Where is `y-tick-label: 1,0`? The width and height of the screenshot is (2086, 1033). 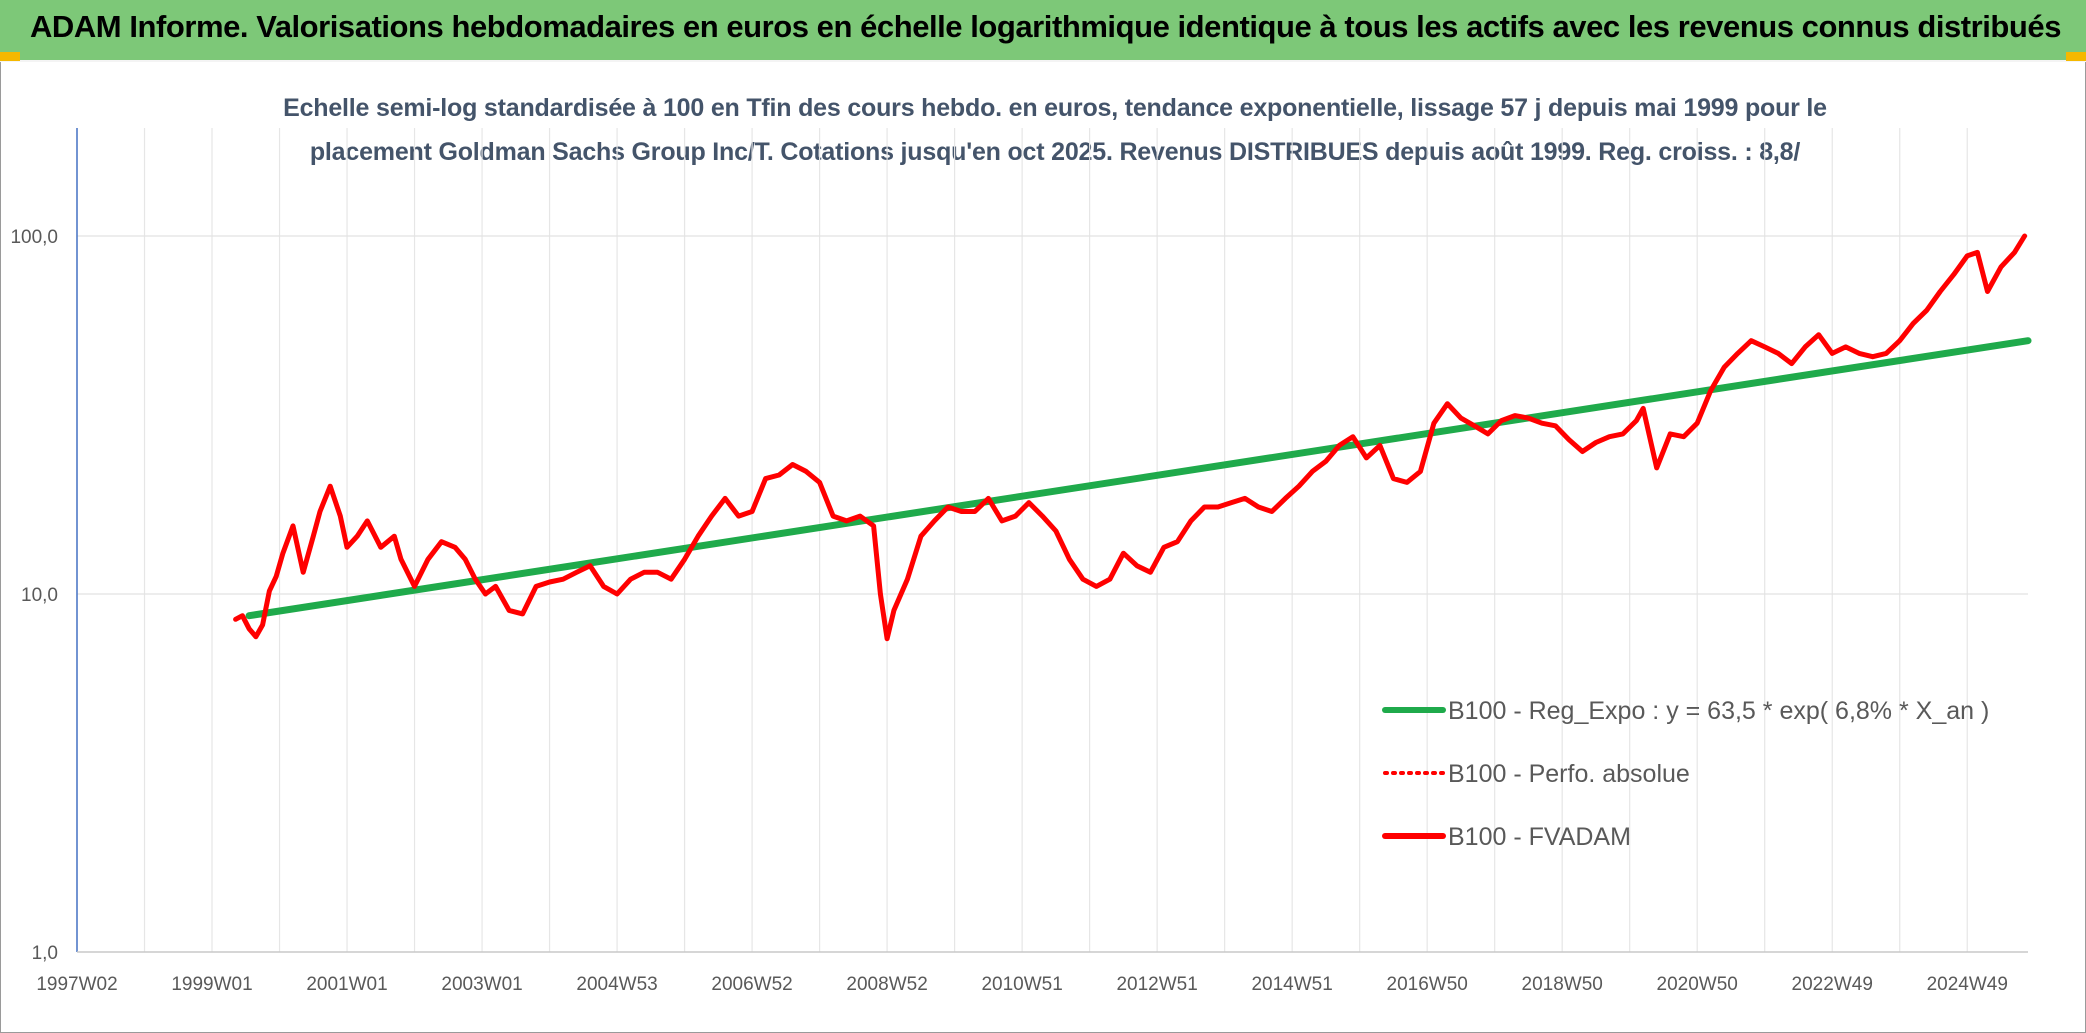
y-tick-label: 1,0 is located at coordinates (45, 953).